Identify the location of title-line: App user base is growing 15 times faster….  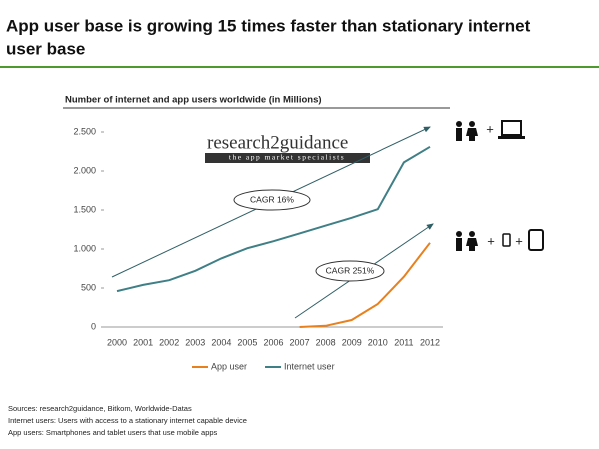
(268, 25).